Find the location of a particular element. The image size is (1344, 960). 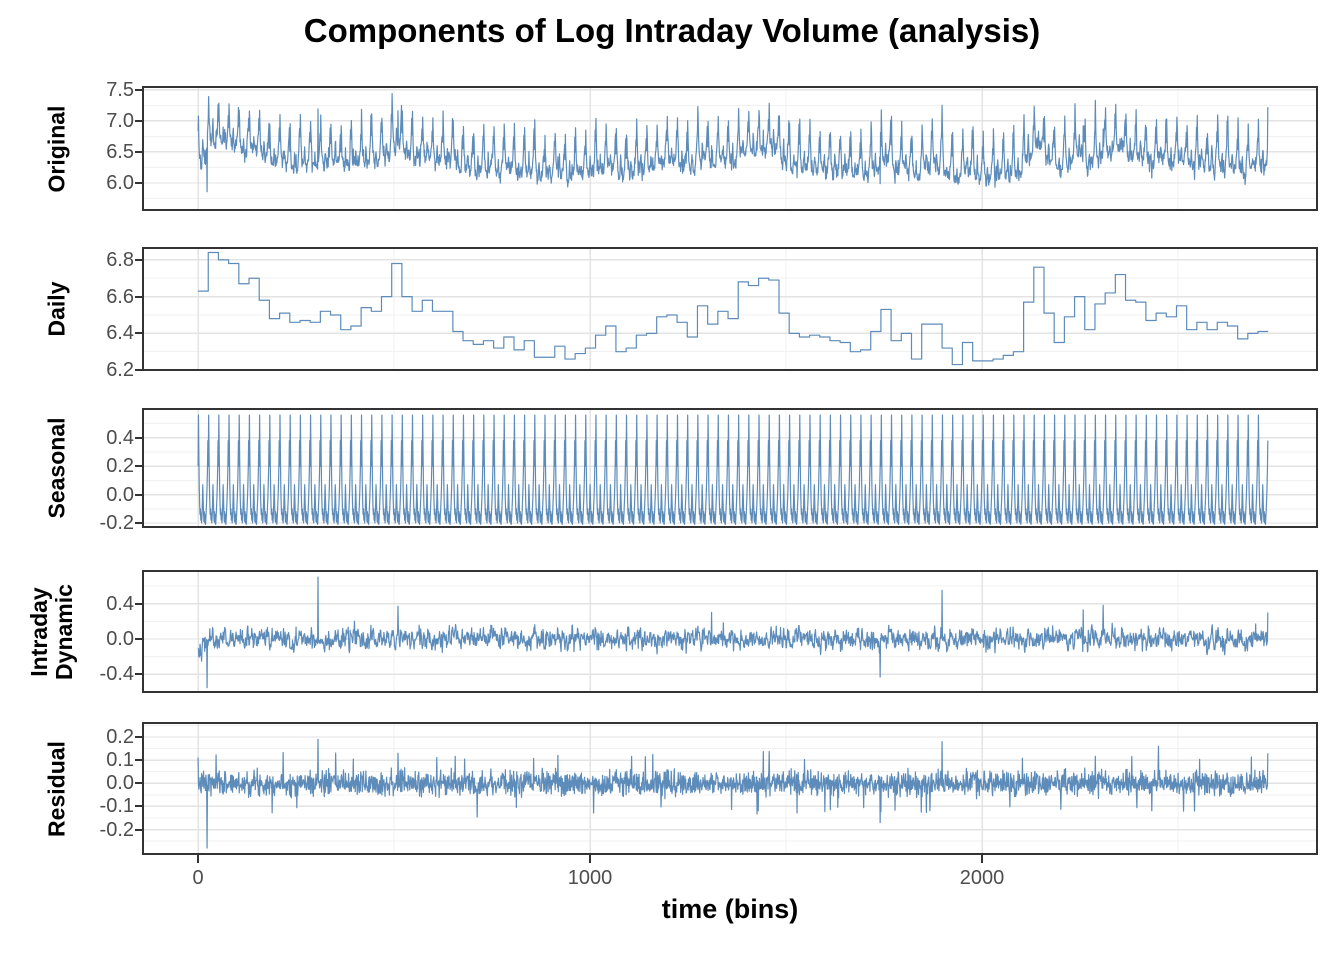

x-tick-label: 2000 is located at coordinates (982, 878).